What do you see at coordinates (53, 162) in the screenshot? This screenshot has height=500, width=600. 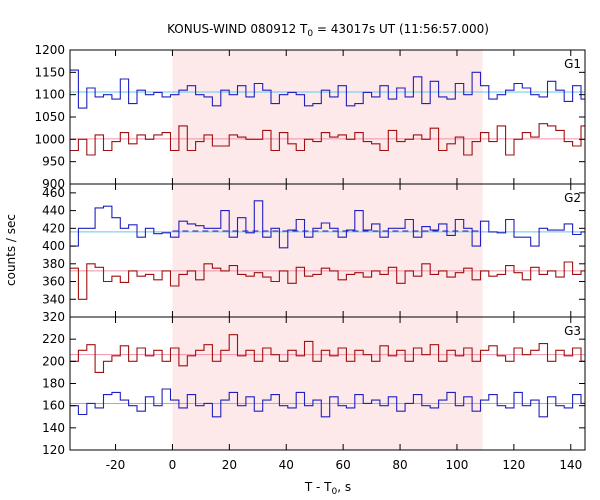 I see `y-tick-label: 950` at bounding box center [53, 162].